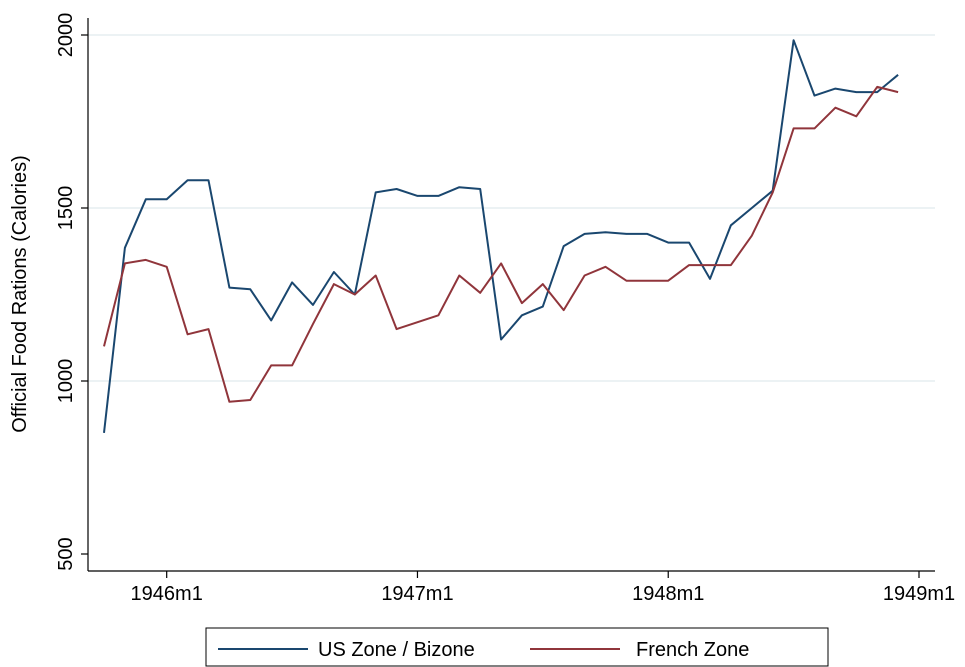  Describe the element at coordinates (66, 553) in the screenshot. I see `y-tick-label-500: 500` at that location.